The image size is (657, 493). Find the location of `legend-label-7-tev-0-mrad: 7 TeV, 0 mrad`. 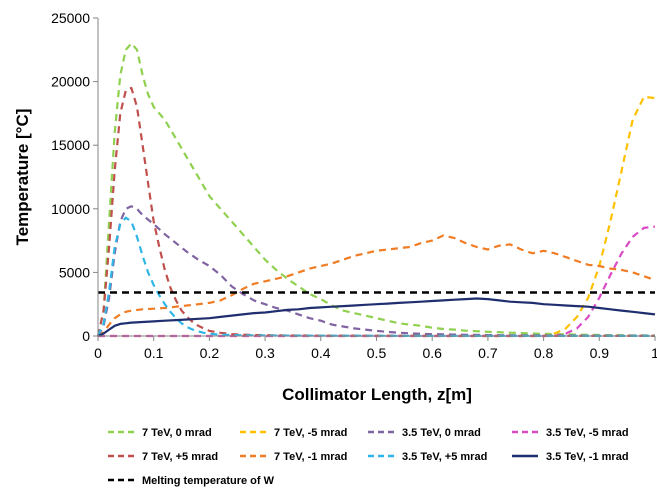

legend-label-7-tev-0-mrad: 7 TeV, 0 mrad is located at coordinates (177, 433).